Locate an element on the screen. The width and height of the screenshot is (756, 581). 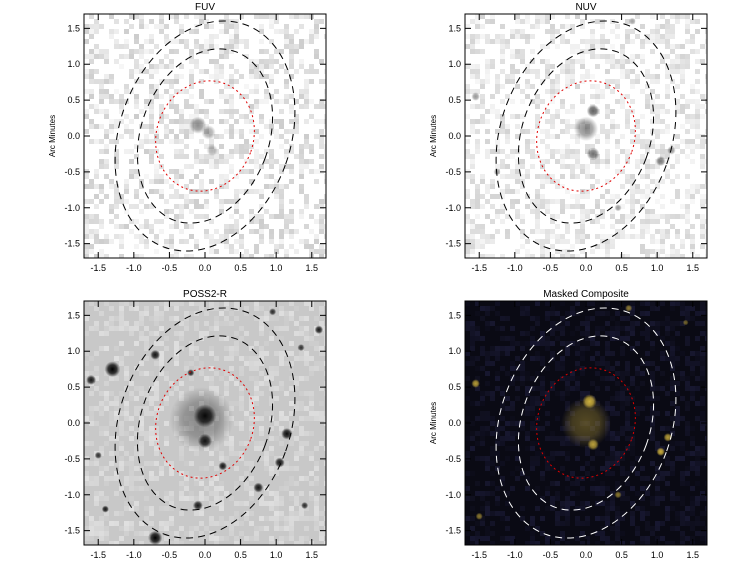
source is located at coordinates (197, 505).